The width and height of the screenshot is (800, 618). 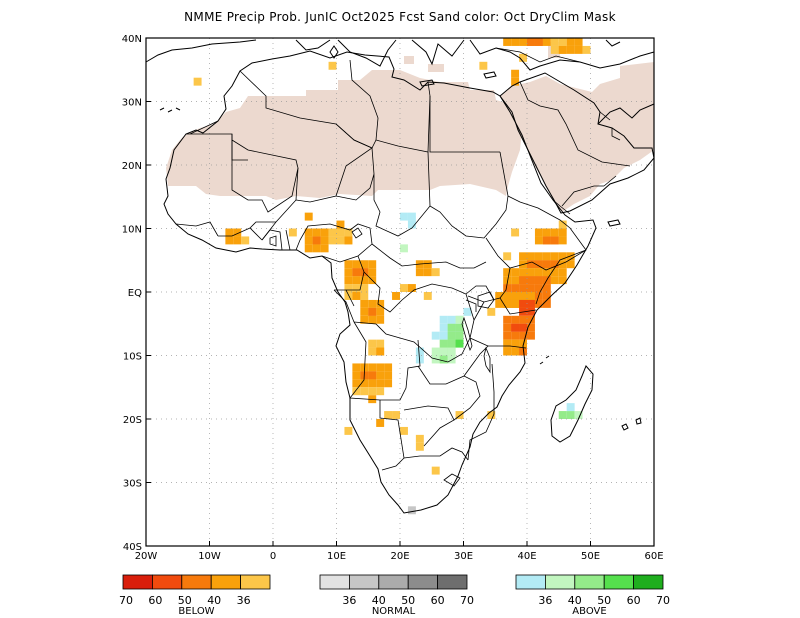 I want to click on y-tick-label: 10S, so click(x=132, y=357).